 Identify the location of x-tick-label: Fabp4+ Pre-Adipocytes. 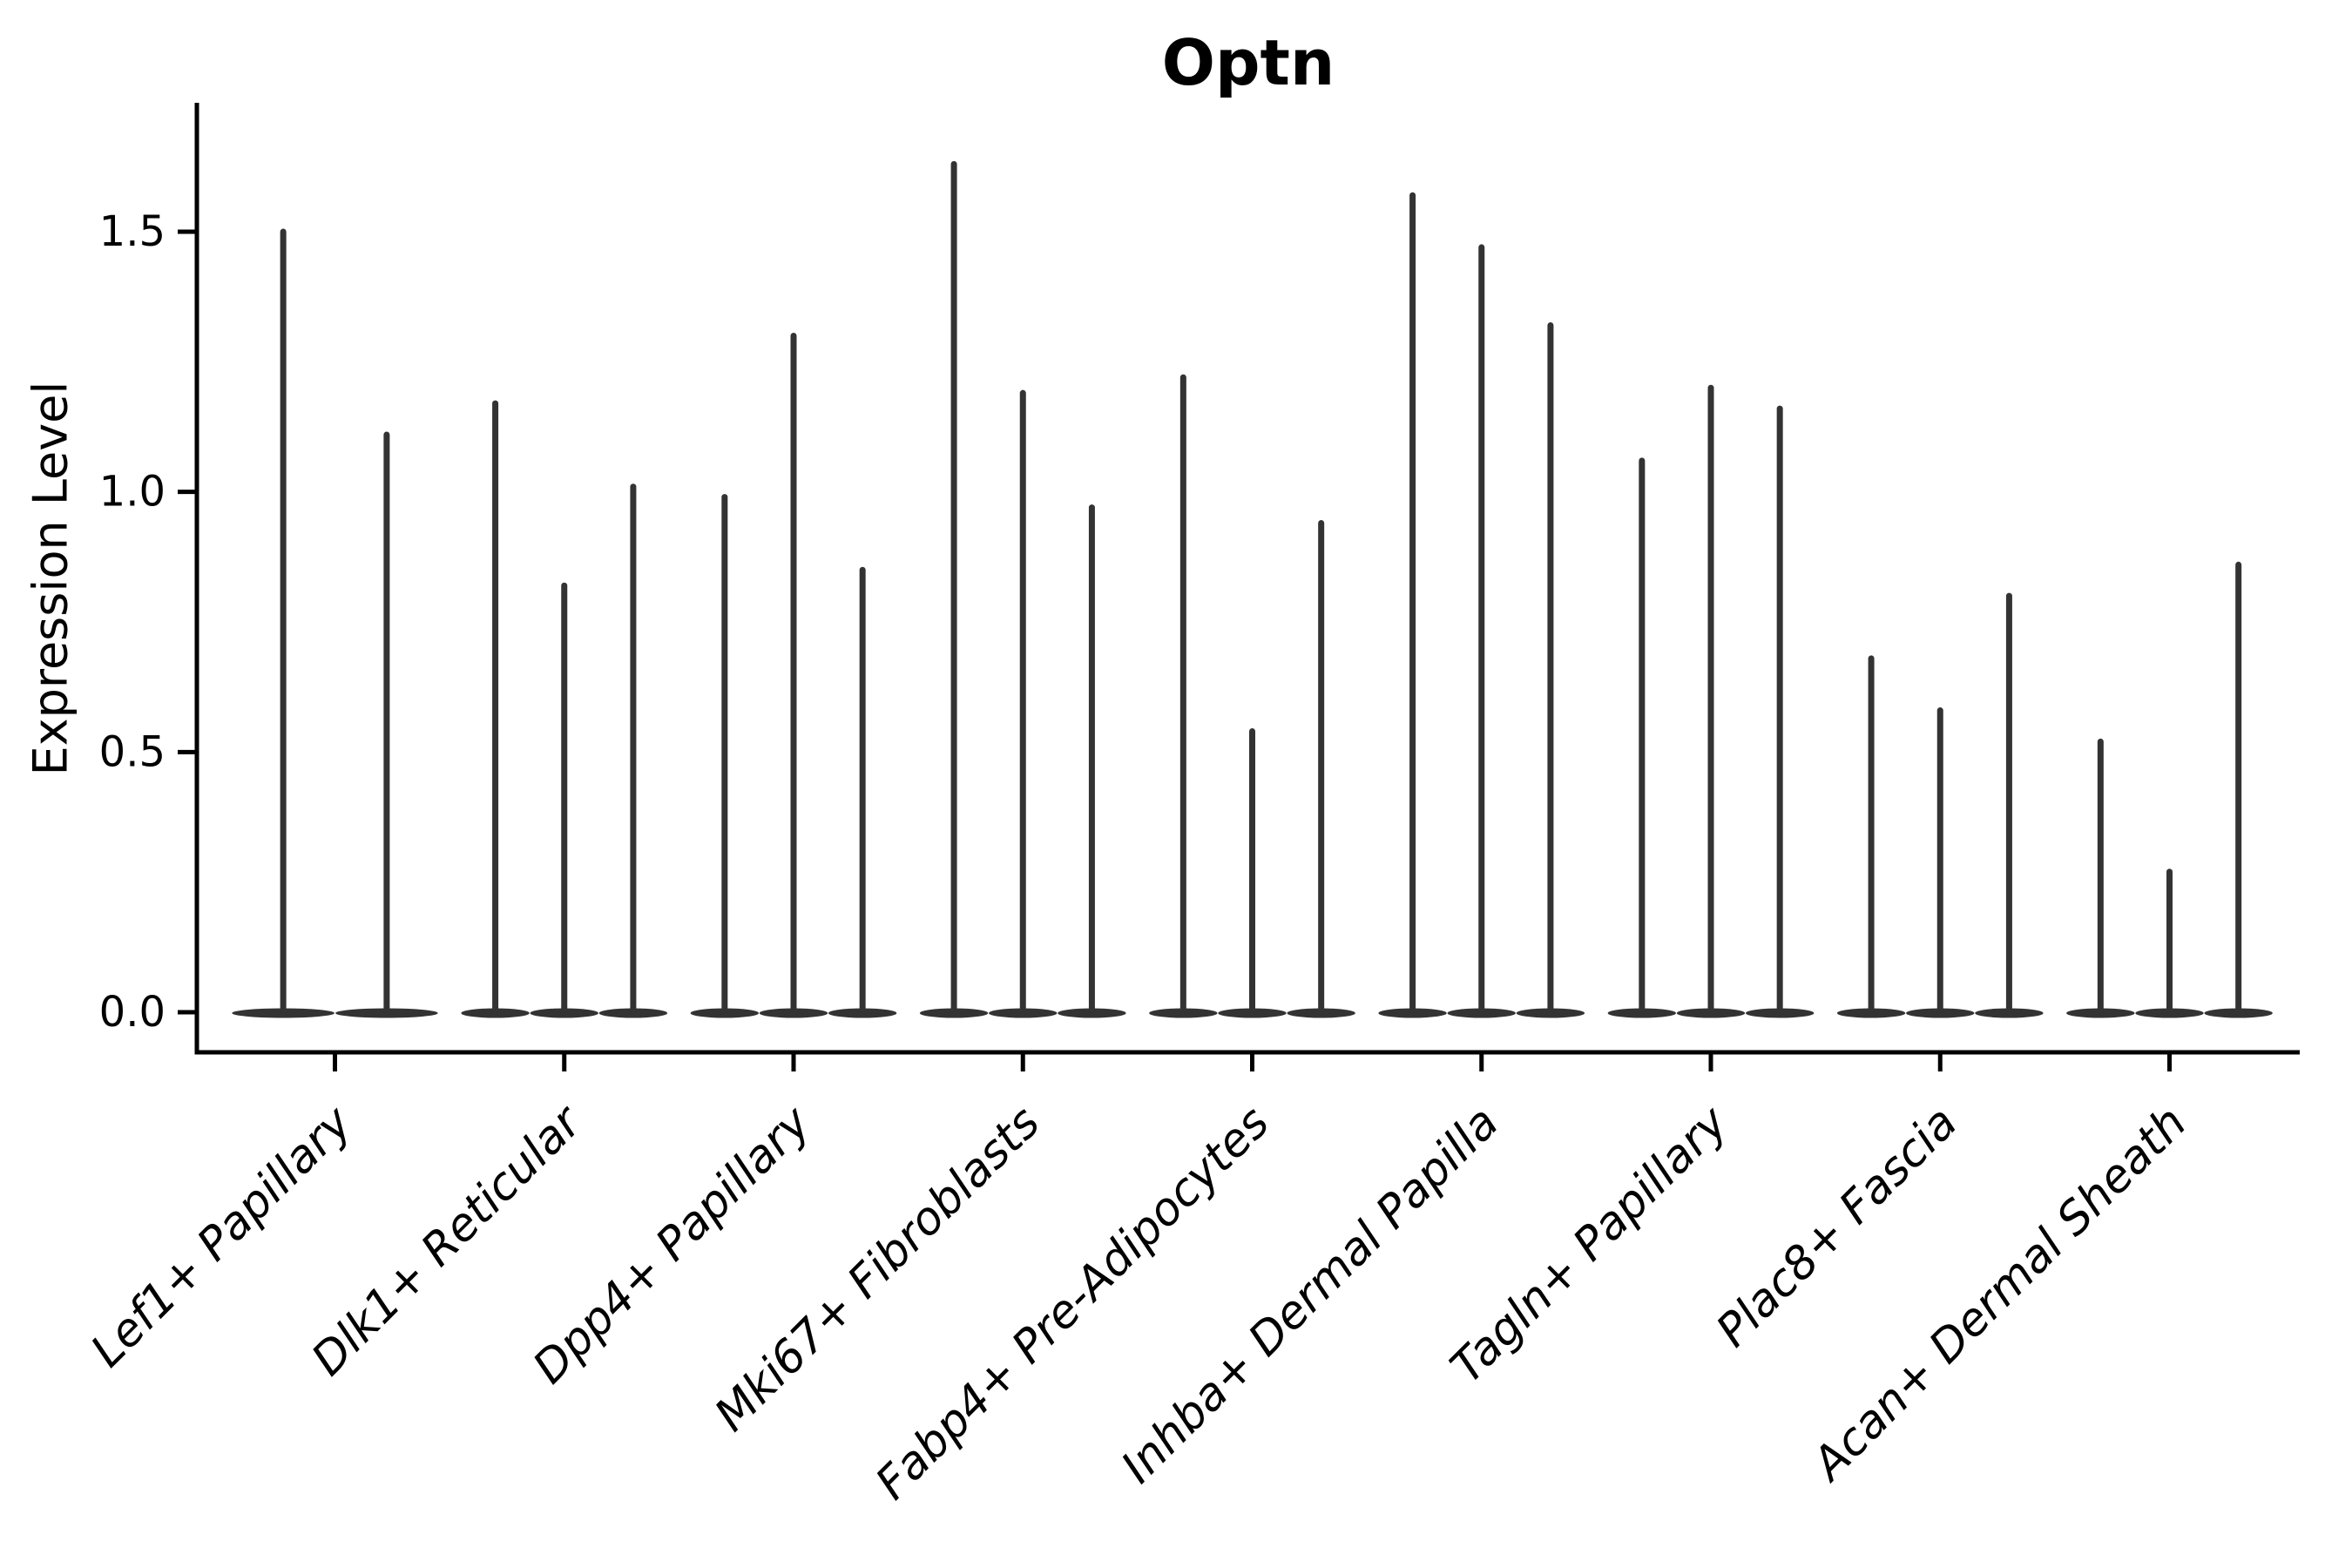
(1073, 1304).